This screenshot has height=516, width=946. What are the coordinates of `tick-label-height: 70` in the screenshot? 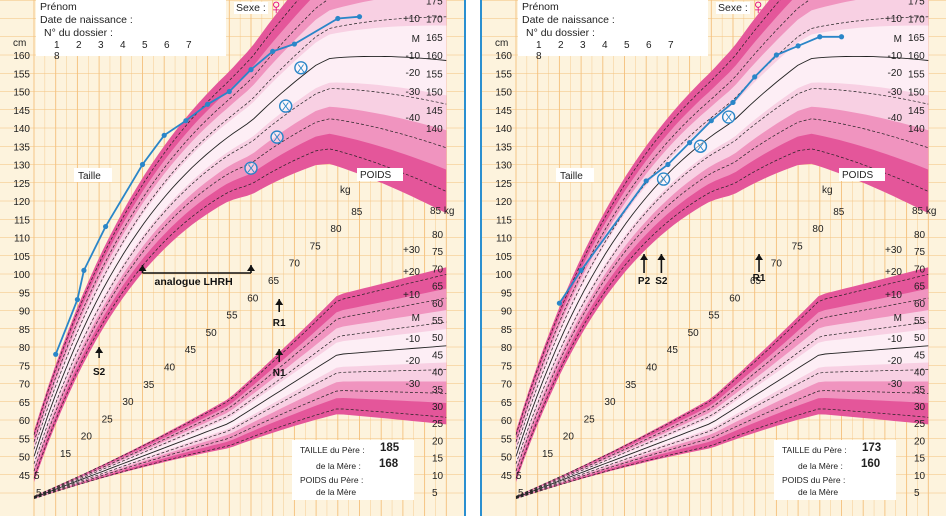 It's located at (25, 385).